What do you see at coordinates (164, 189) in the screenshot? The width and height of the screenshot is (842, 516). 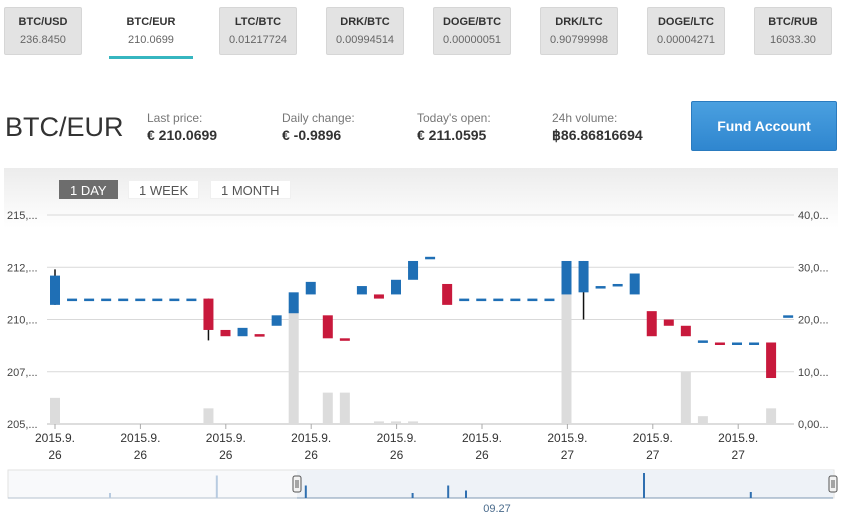 I see `range-1-week-button: 1 WEEK` at bounding box center [164, 189].